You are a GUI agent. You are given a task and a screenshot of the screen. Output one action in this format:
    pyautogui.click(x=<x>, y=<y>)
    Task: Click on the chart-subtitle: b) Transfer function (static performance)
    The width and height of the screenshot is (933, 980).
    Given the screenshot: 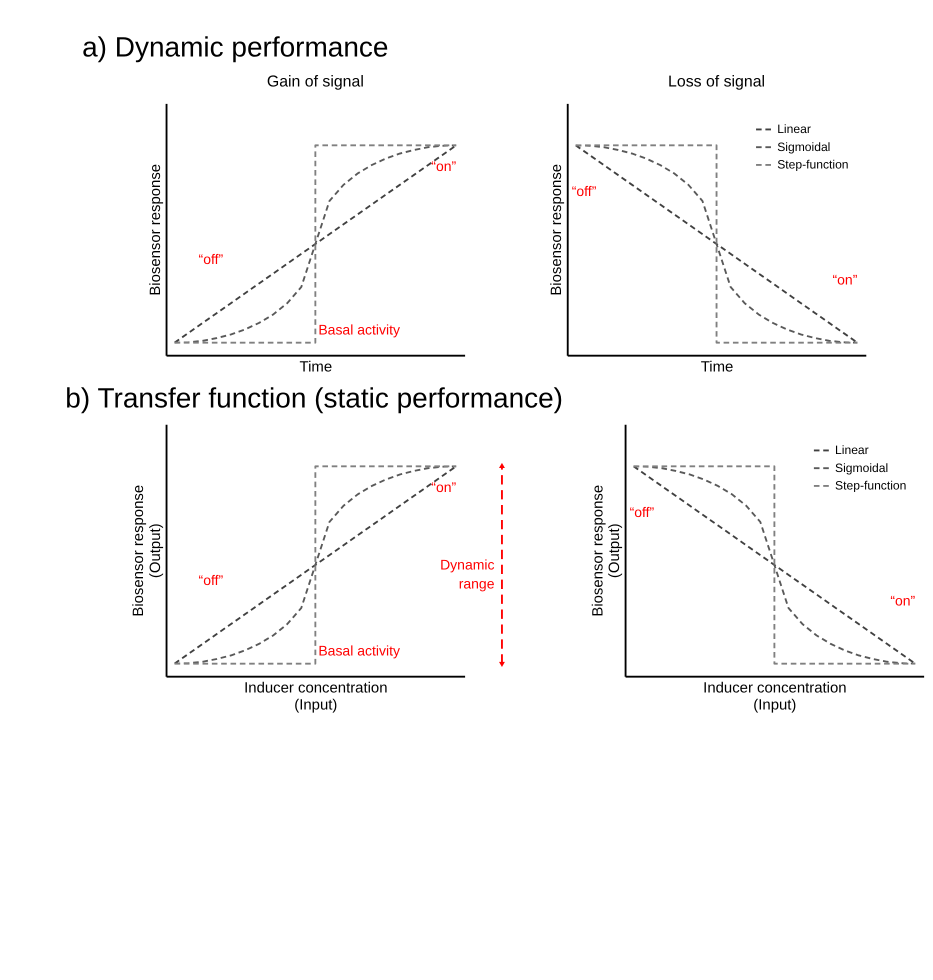 What is the action you would take?
    pyautogui.click(x=314, y=398)
    